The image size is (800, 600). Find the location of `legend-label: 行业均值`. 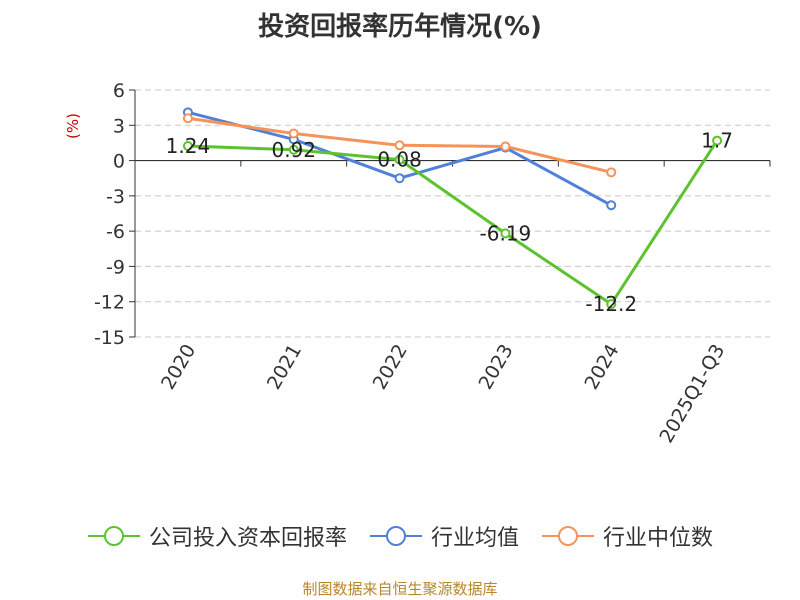

legend-label: 行业均值 is located at coordinates (474, 538).